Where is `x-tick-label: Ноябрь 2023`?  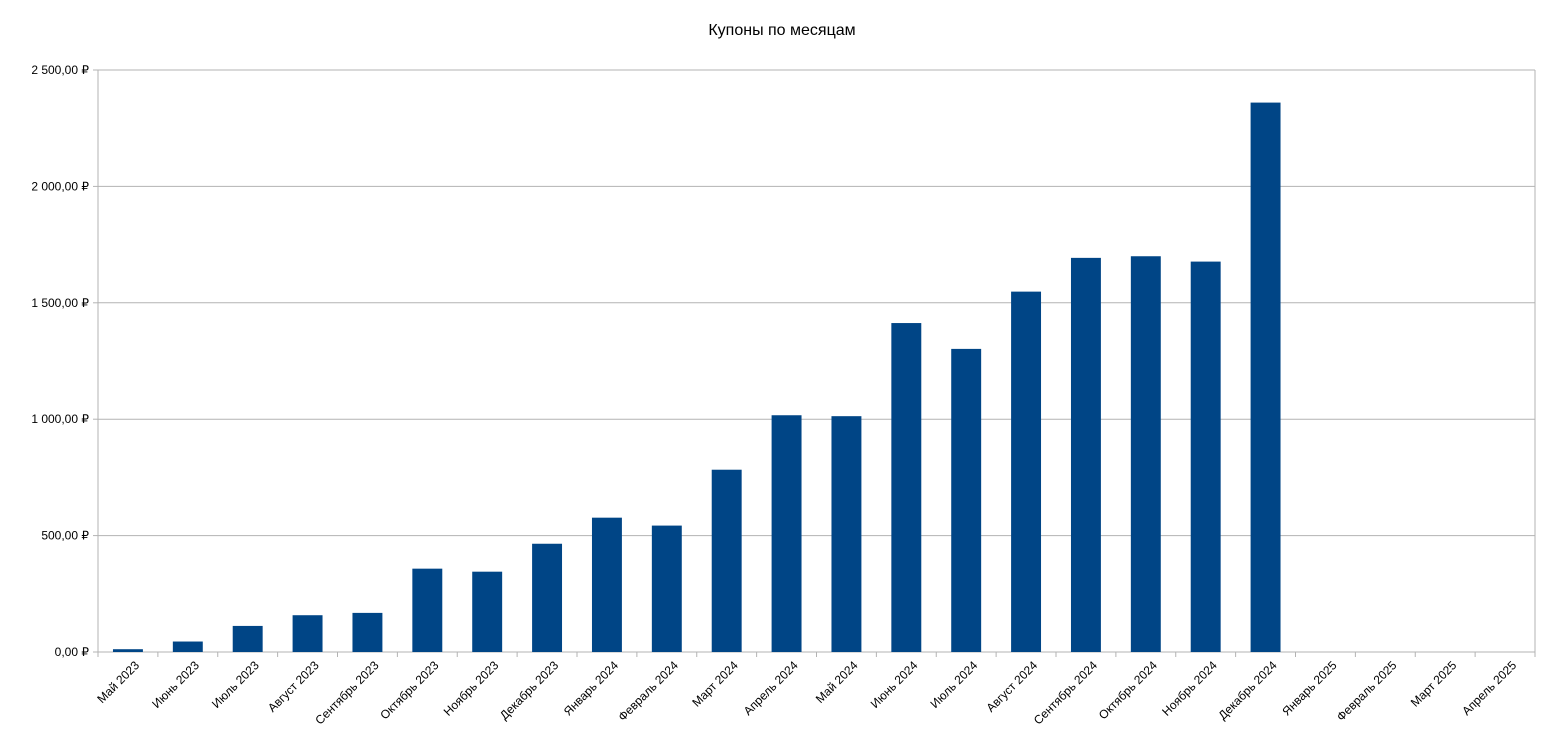
x-tick-label: Ноябрь 2023 is located at coordinates (471, 688).